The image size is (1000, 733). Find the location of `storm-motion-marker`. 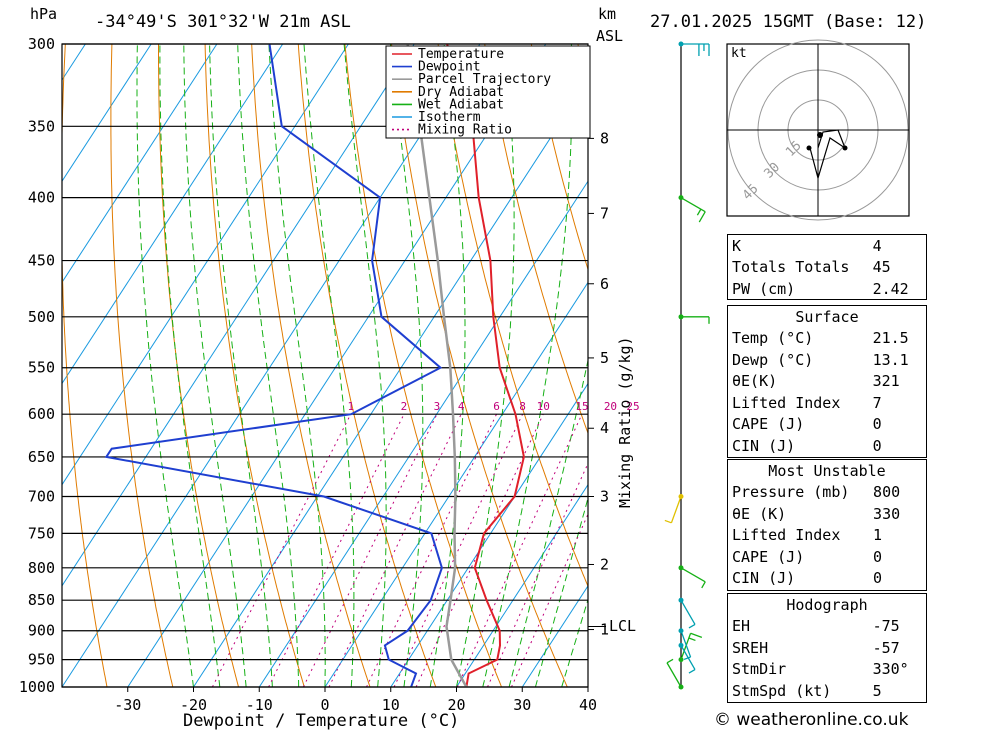

storm-motion-marker is located at coordinates (820, 135).